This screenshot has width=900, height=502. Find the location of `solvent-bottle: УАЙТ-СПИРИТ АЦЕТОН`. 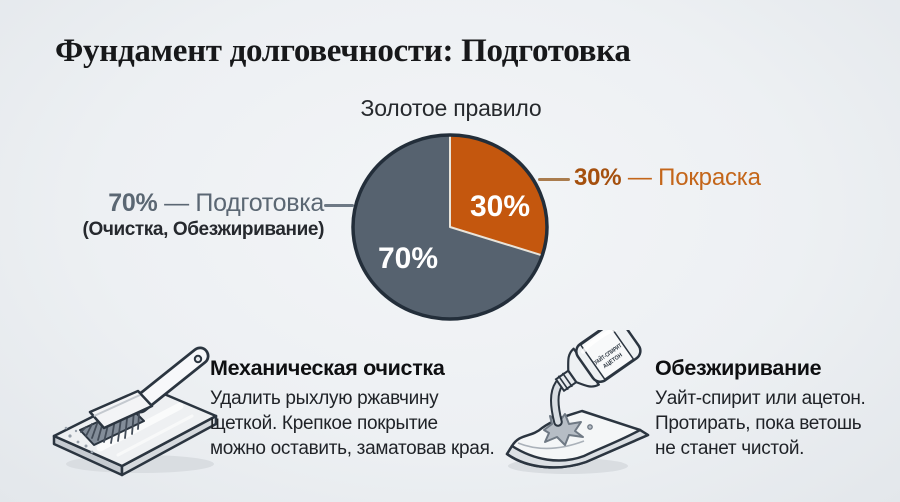

solvent-bottle: УАЙТ-СПИРИТ АЦЕТОН is located at coordinates (598, 361).